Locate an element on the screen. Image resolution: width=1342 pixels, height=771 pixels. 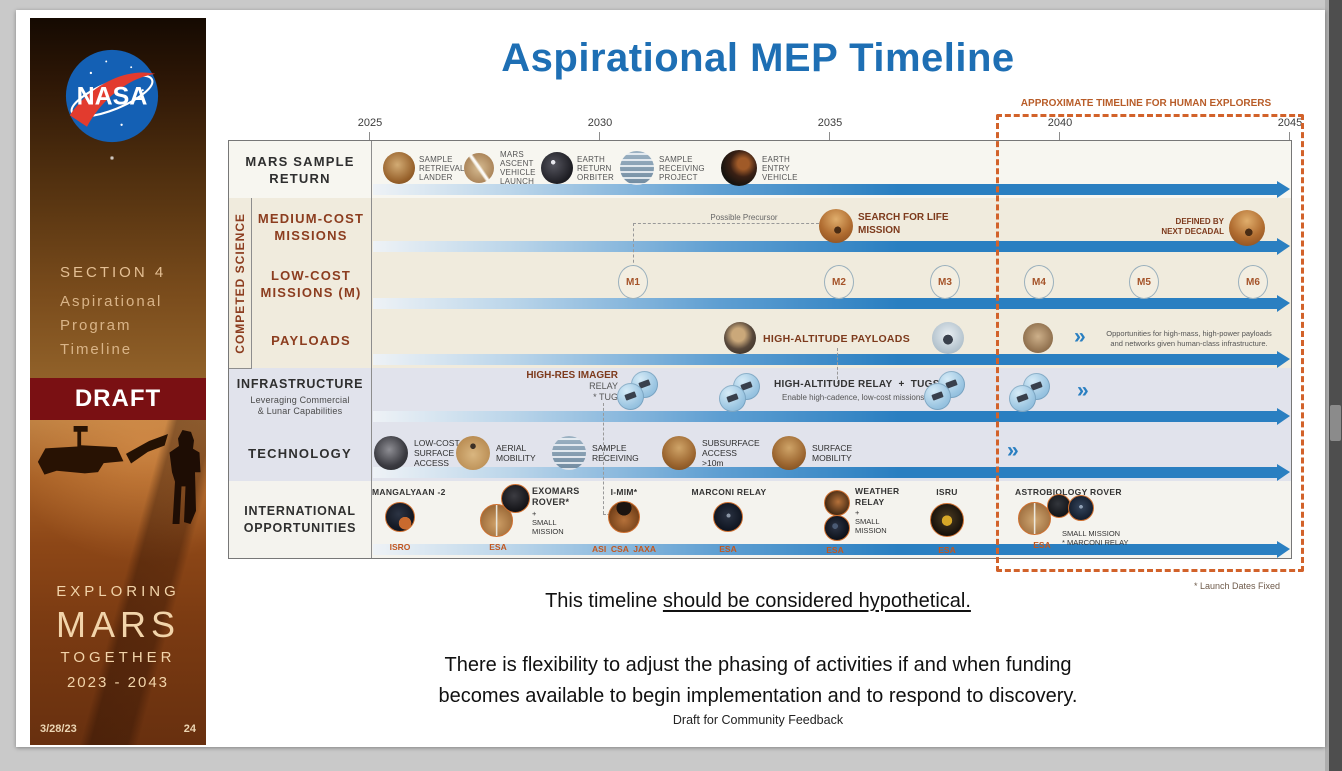
international-item-extra: + SMALL MISSION is located at coordinates (871, 521).